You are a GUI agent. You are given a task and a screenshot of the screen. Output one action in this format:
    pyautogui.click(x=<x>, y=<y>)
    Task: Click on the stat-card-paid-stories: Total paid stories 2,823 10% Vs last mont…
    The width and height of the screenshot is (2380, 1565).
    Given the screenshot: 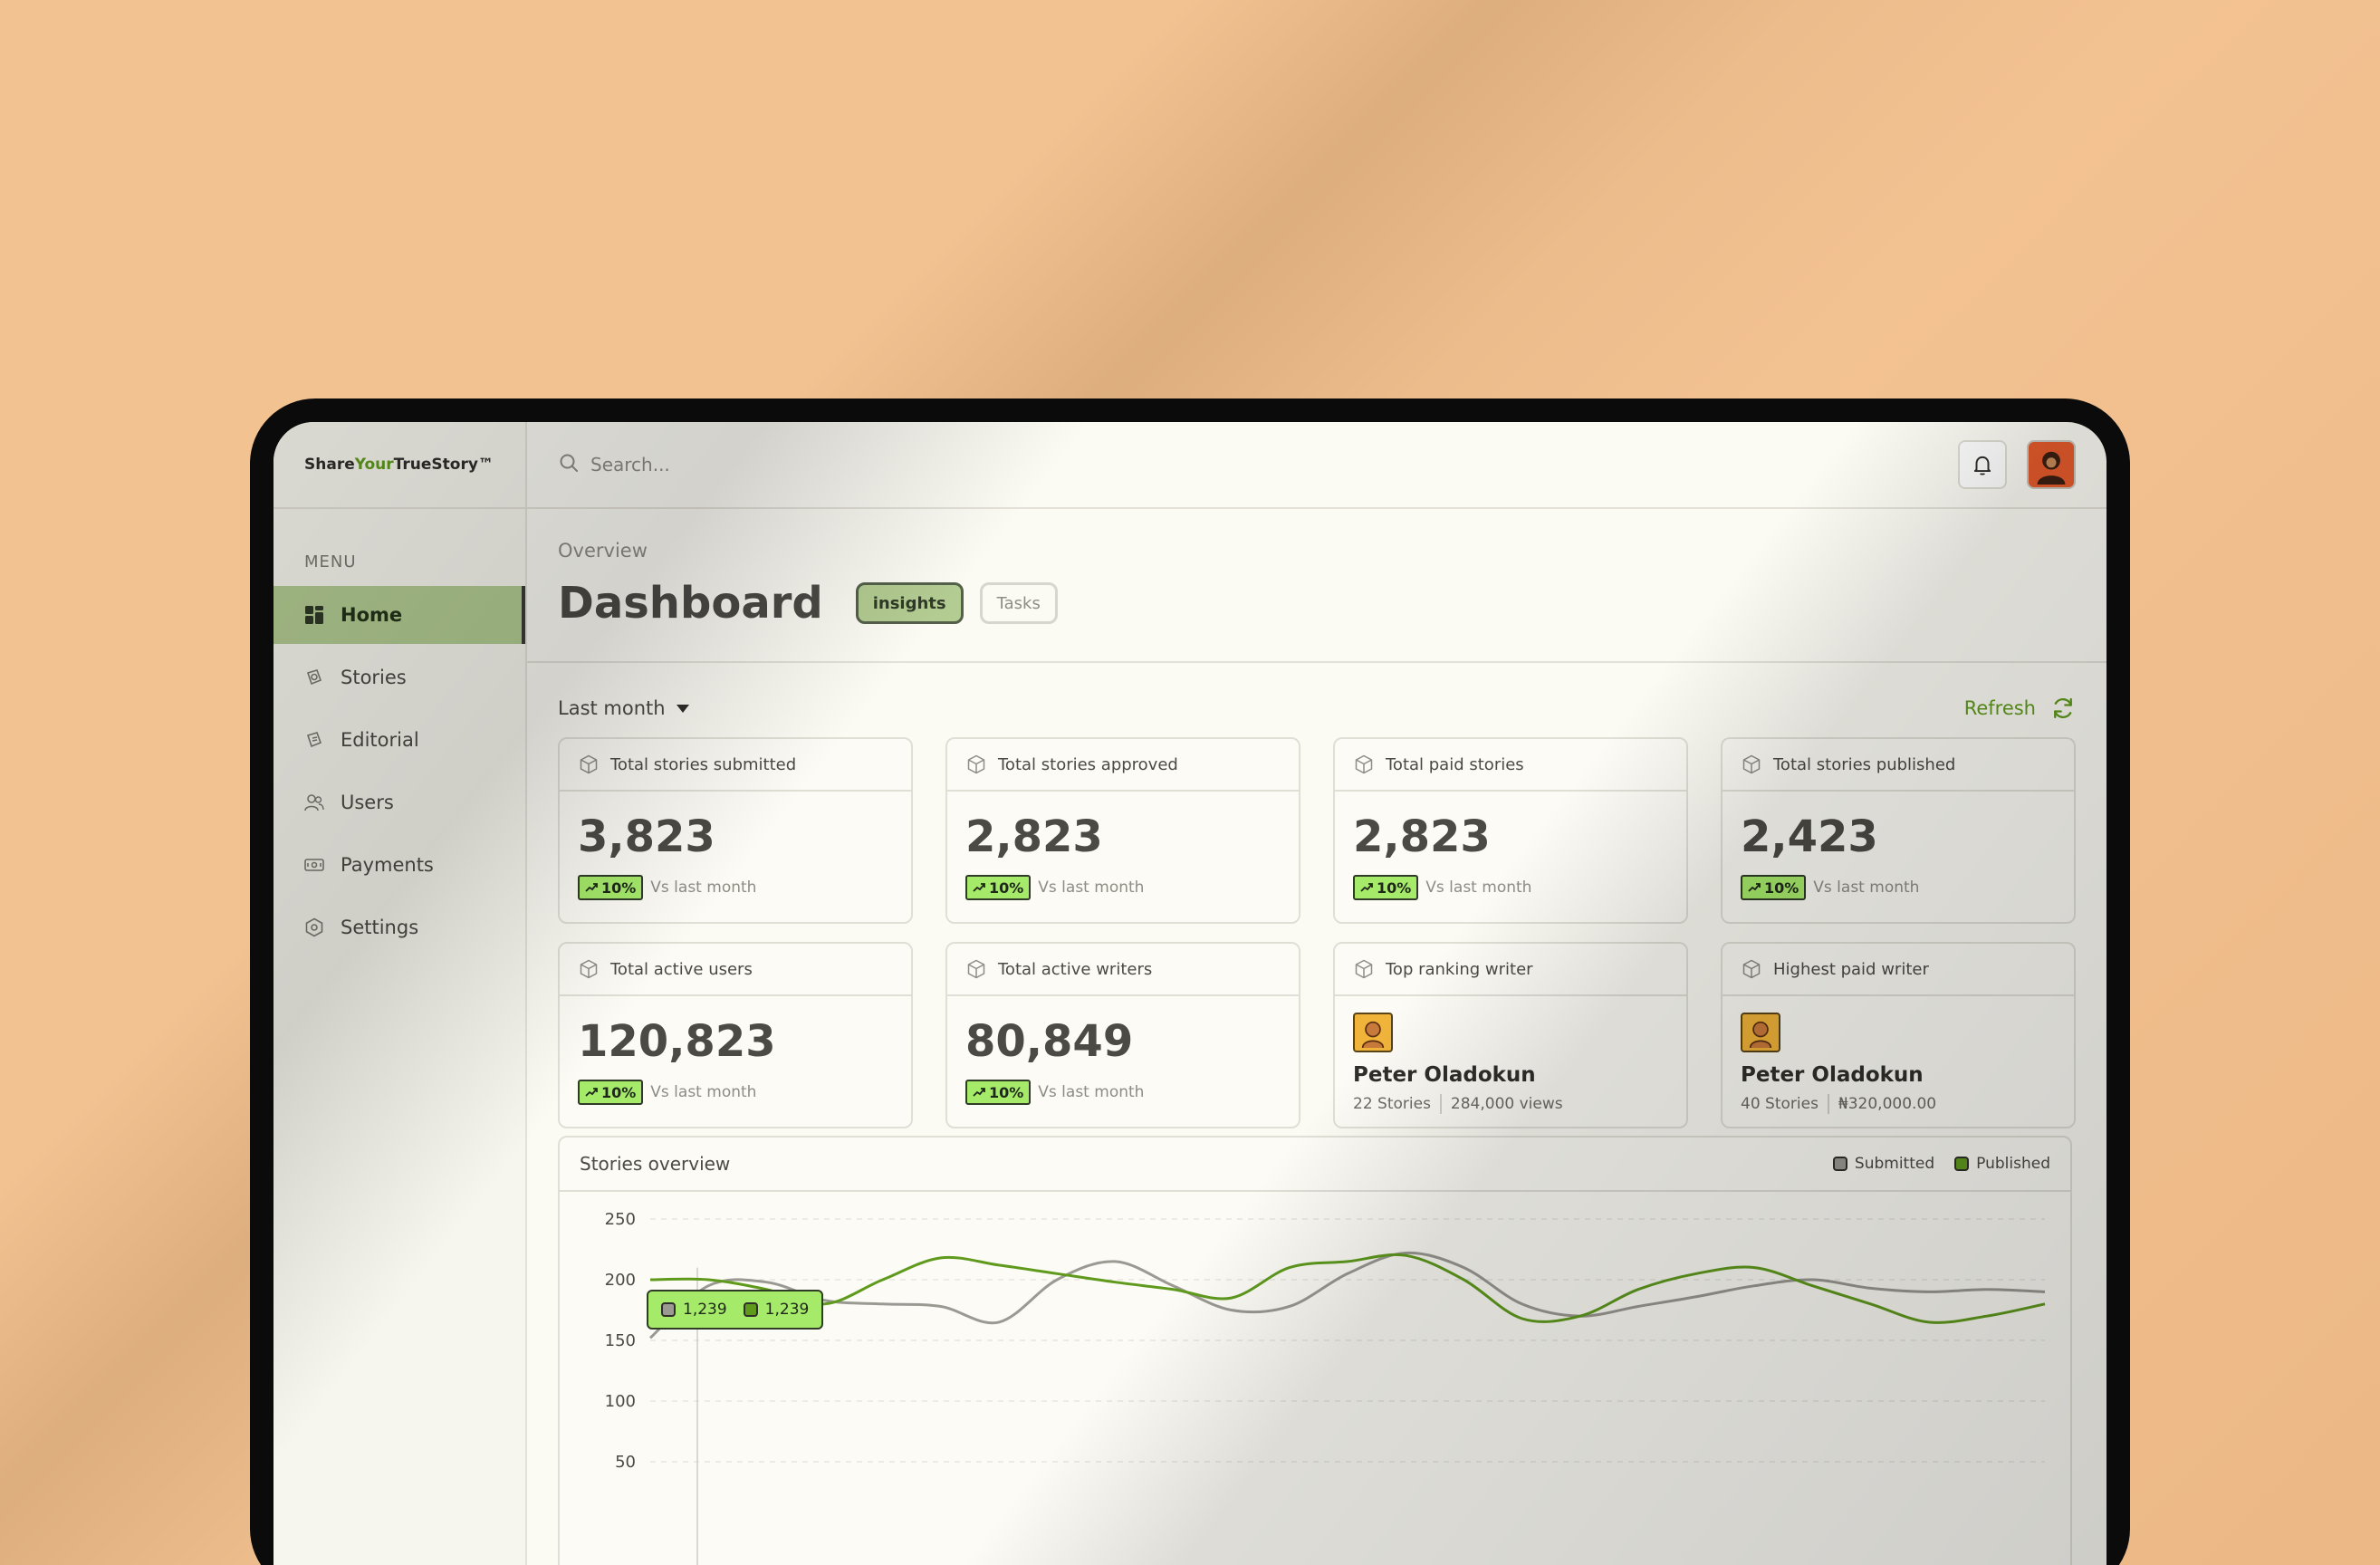 What is the action you would take?
    pyautogui.click(x=1511, y=830)
    